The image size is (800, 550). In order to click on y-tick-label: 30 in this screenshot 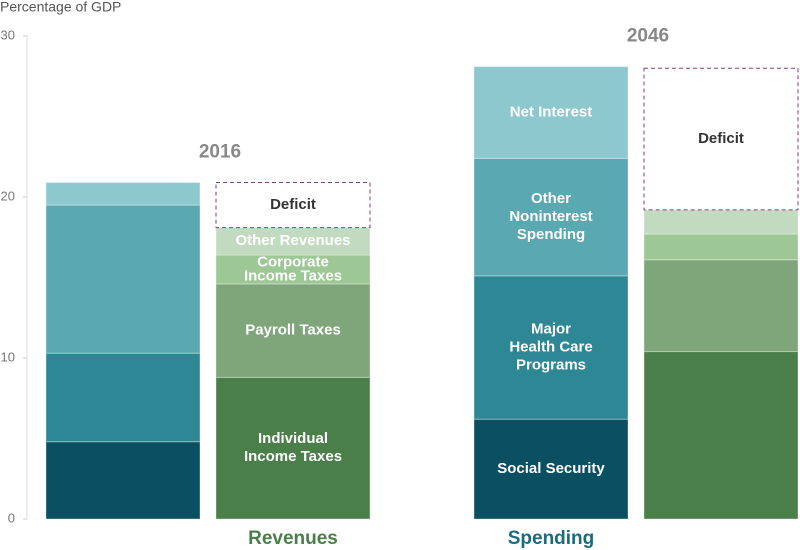, I will do `click(8, 34)`.